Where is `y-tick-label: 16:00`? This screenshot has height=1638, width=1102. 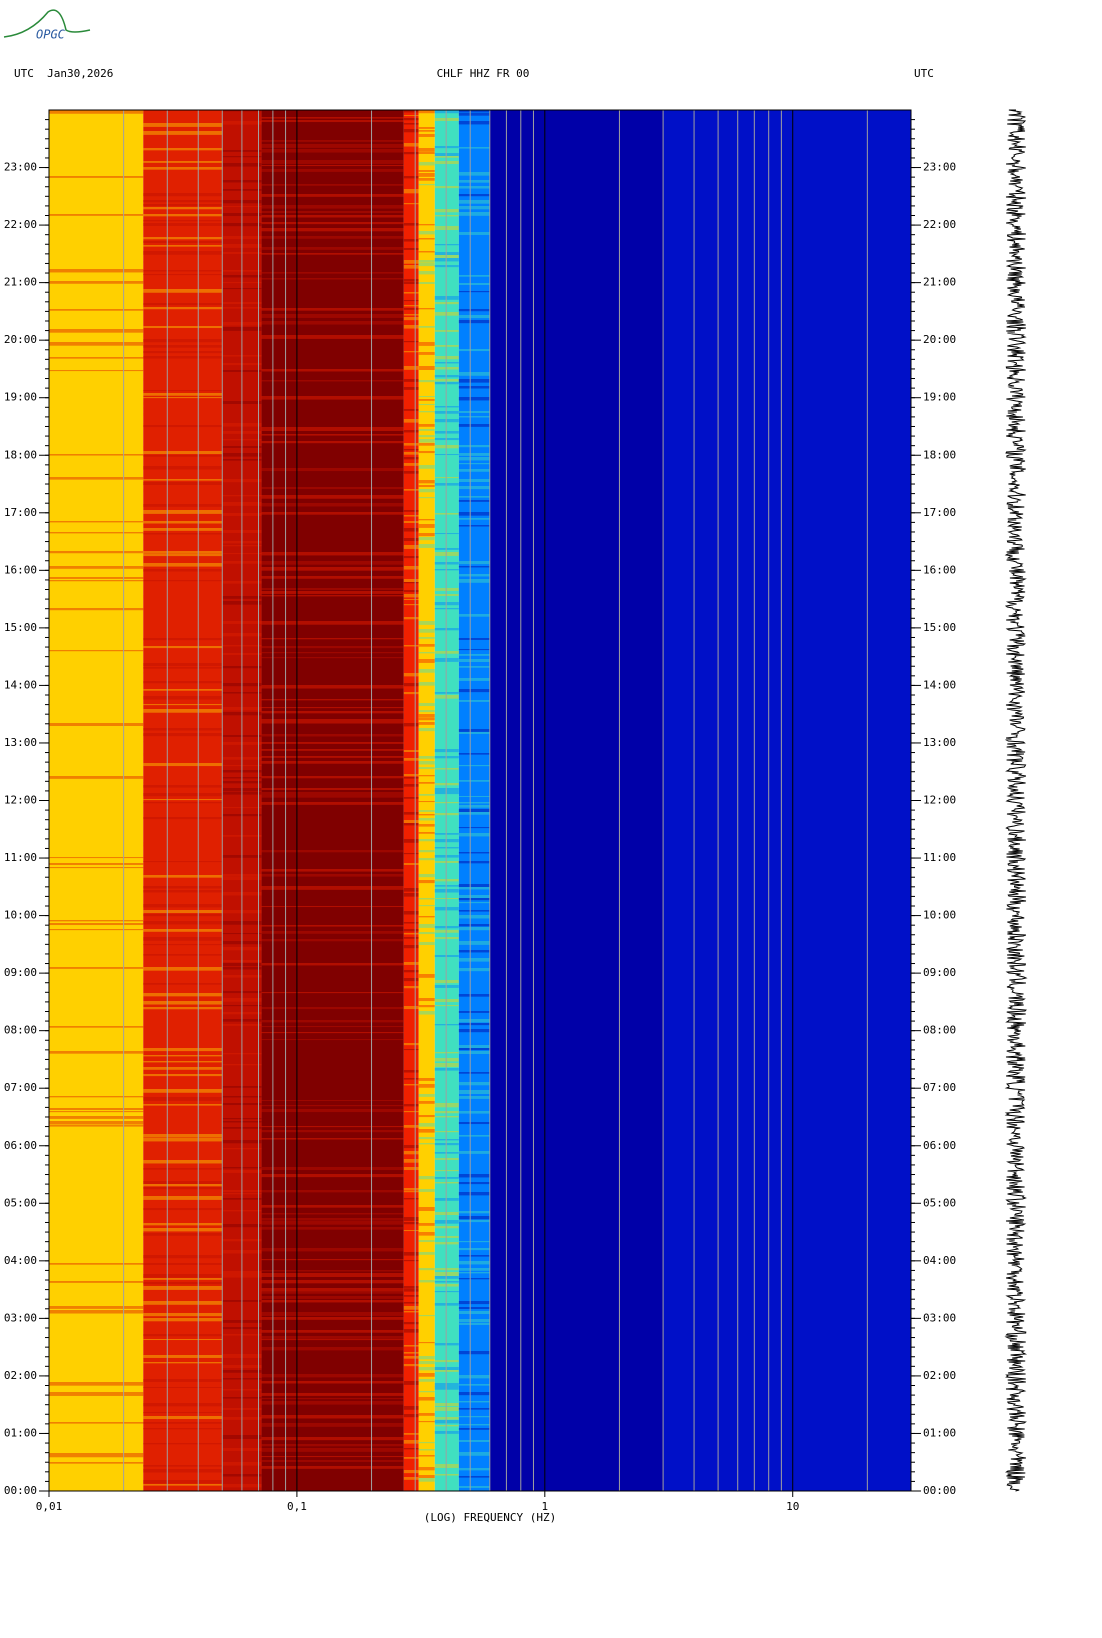 y-tick-label: 16:00 is located at coordinates (939, 569).